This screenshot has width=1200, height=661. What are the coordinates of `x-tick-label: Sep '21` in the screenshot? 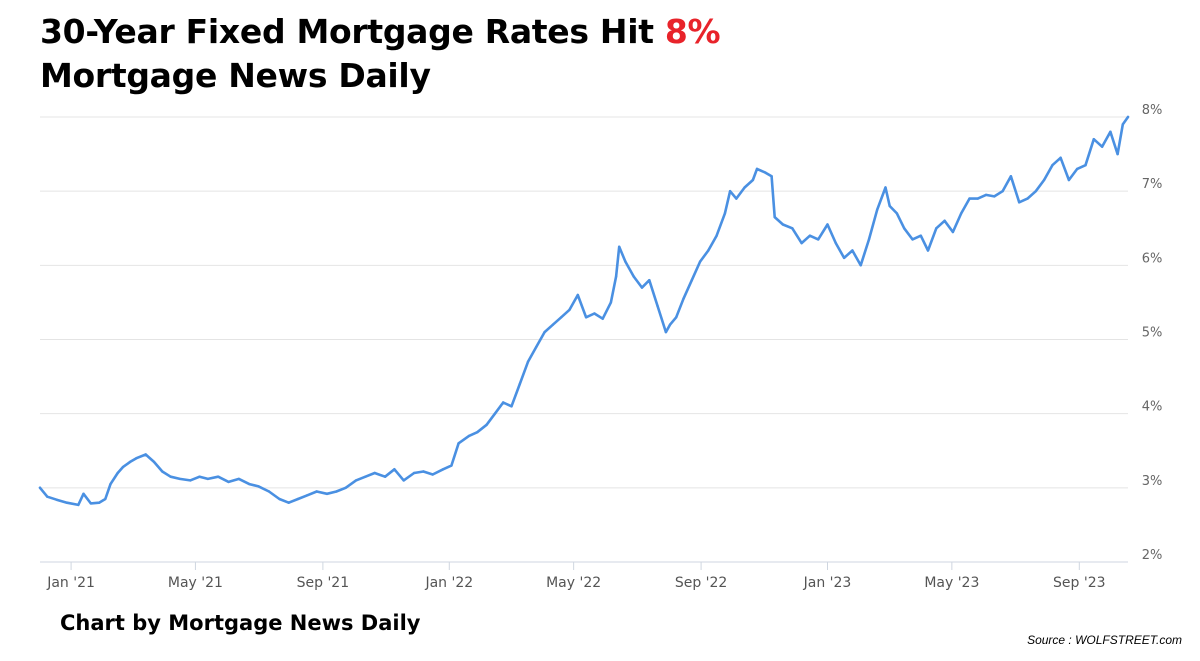 It's located at (323, 583).